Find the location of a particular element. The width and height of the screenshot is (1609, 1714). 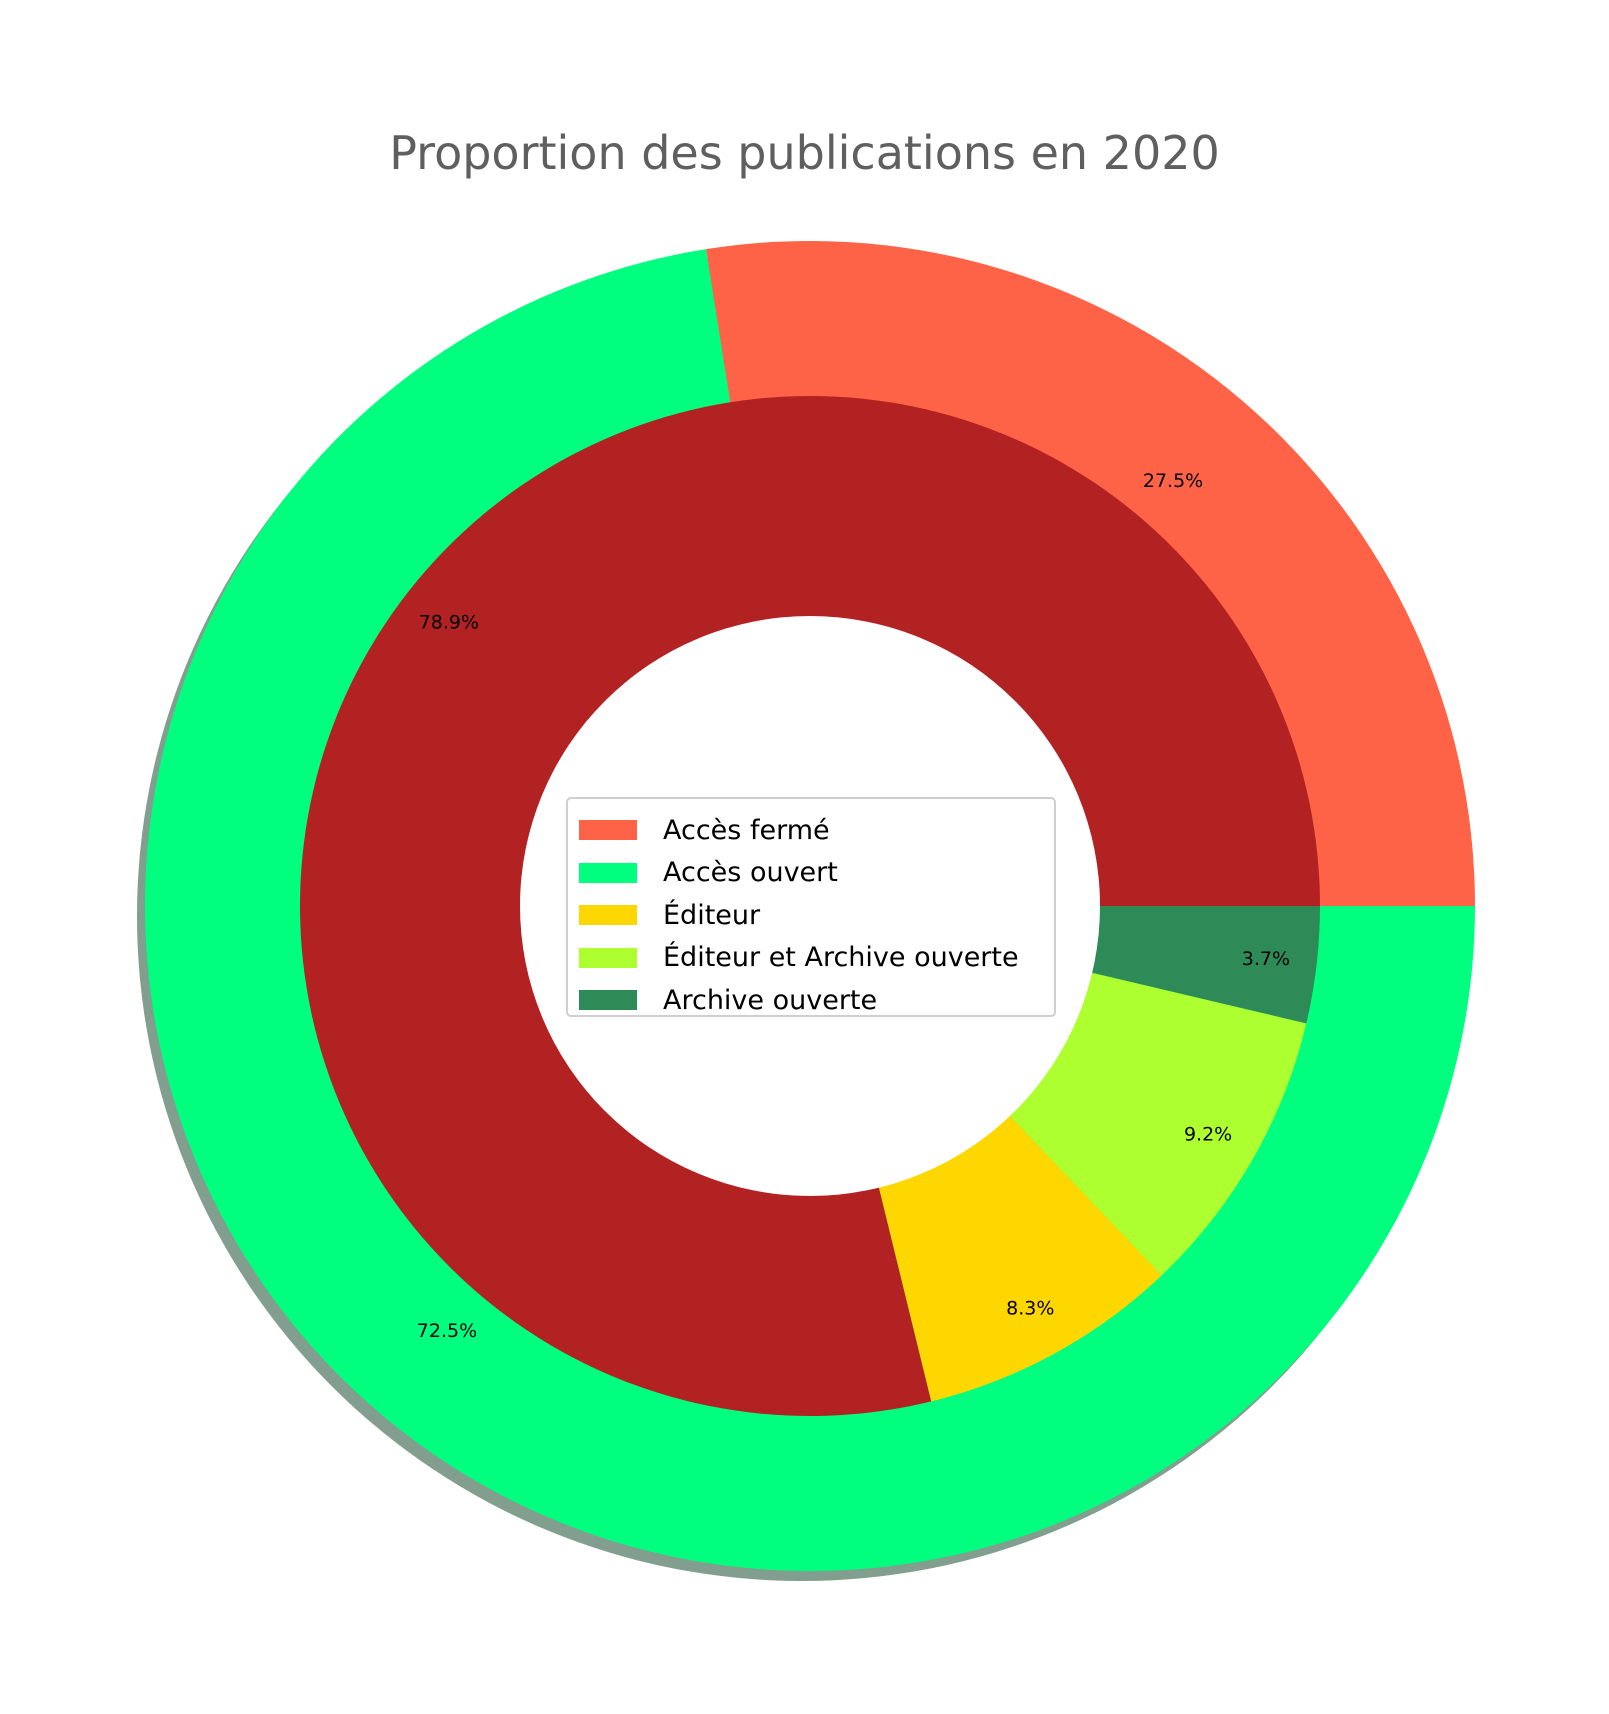

legend-label: Accès fermé is located at coordinates (746, 830).